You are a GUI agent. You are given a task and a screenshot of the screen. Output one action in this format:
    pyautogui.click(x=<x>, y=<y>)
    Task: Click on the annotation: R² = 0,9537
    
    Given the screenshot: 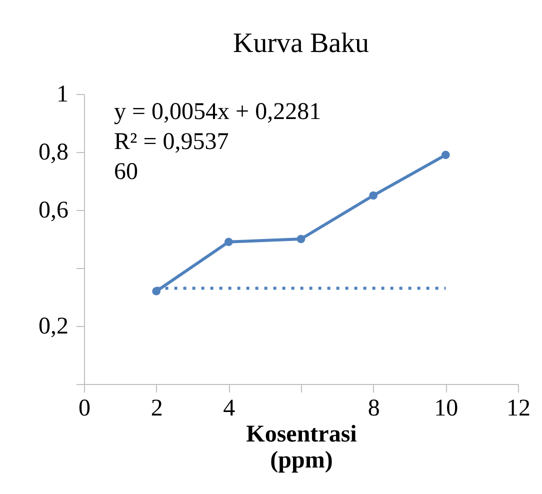 What is the action you would take?
    pyautogui.click(x=171, y=142)
    